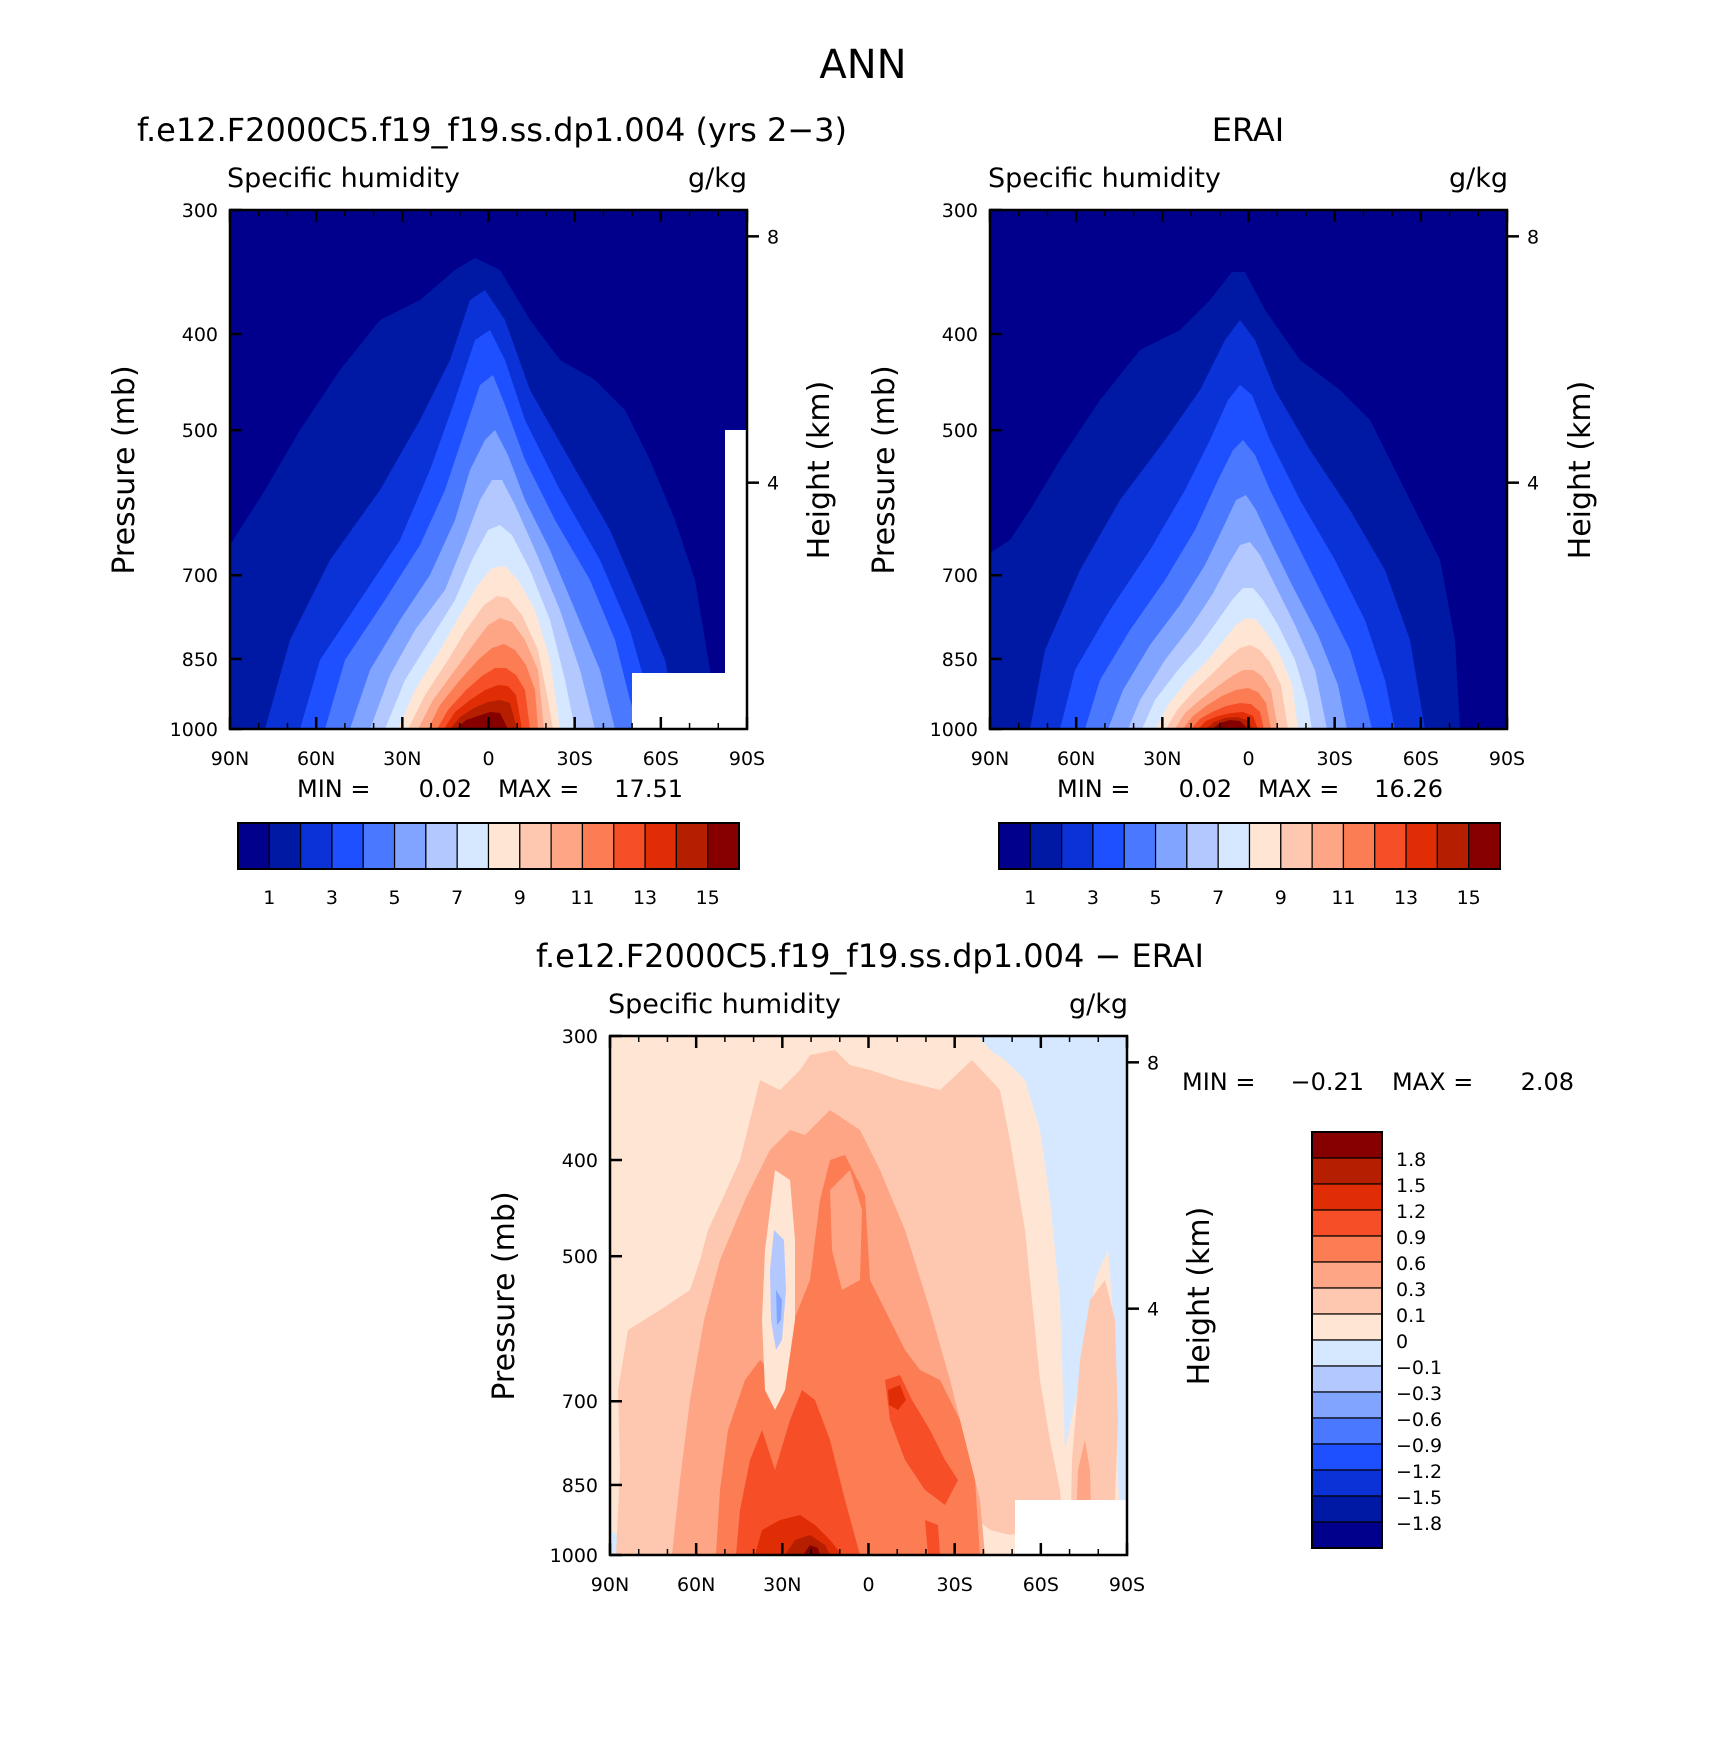 This screenshot has width=1710, height=1753. I want to click on colorbar-label: −1.8, so click(1419, 1524).